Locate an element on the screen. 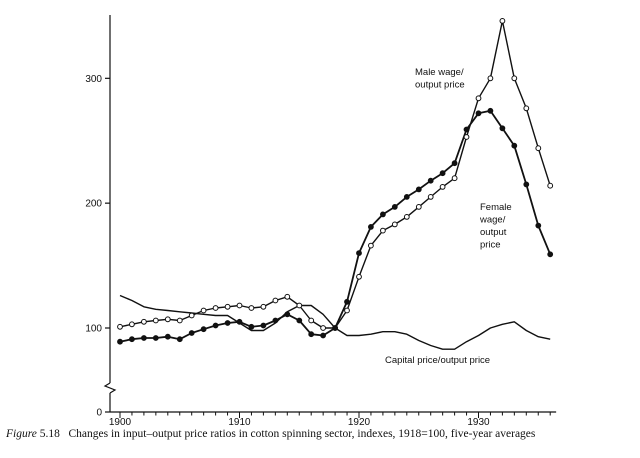 The height and width of the screenshot is (458, 640). y-tick-label: 200 is located at coordinates (93, 204).